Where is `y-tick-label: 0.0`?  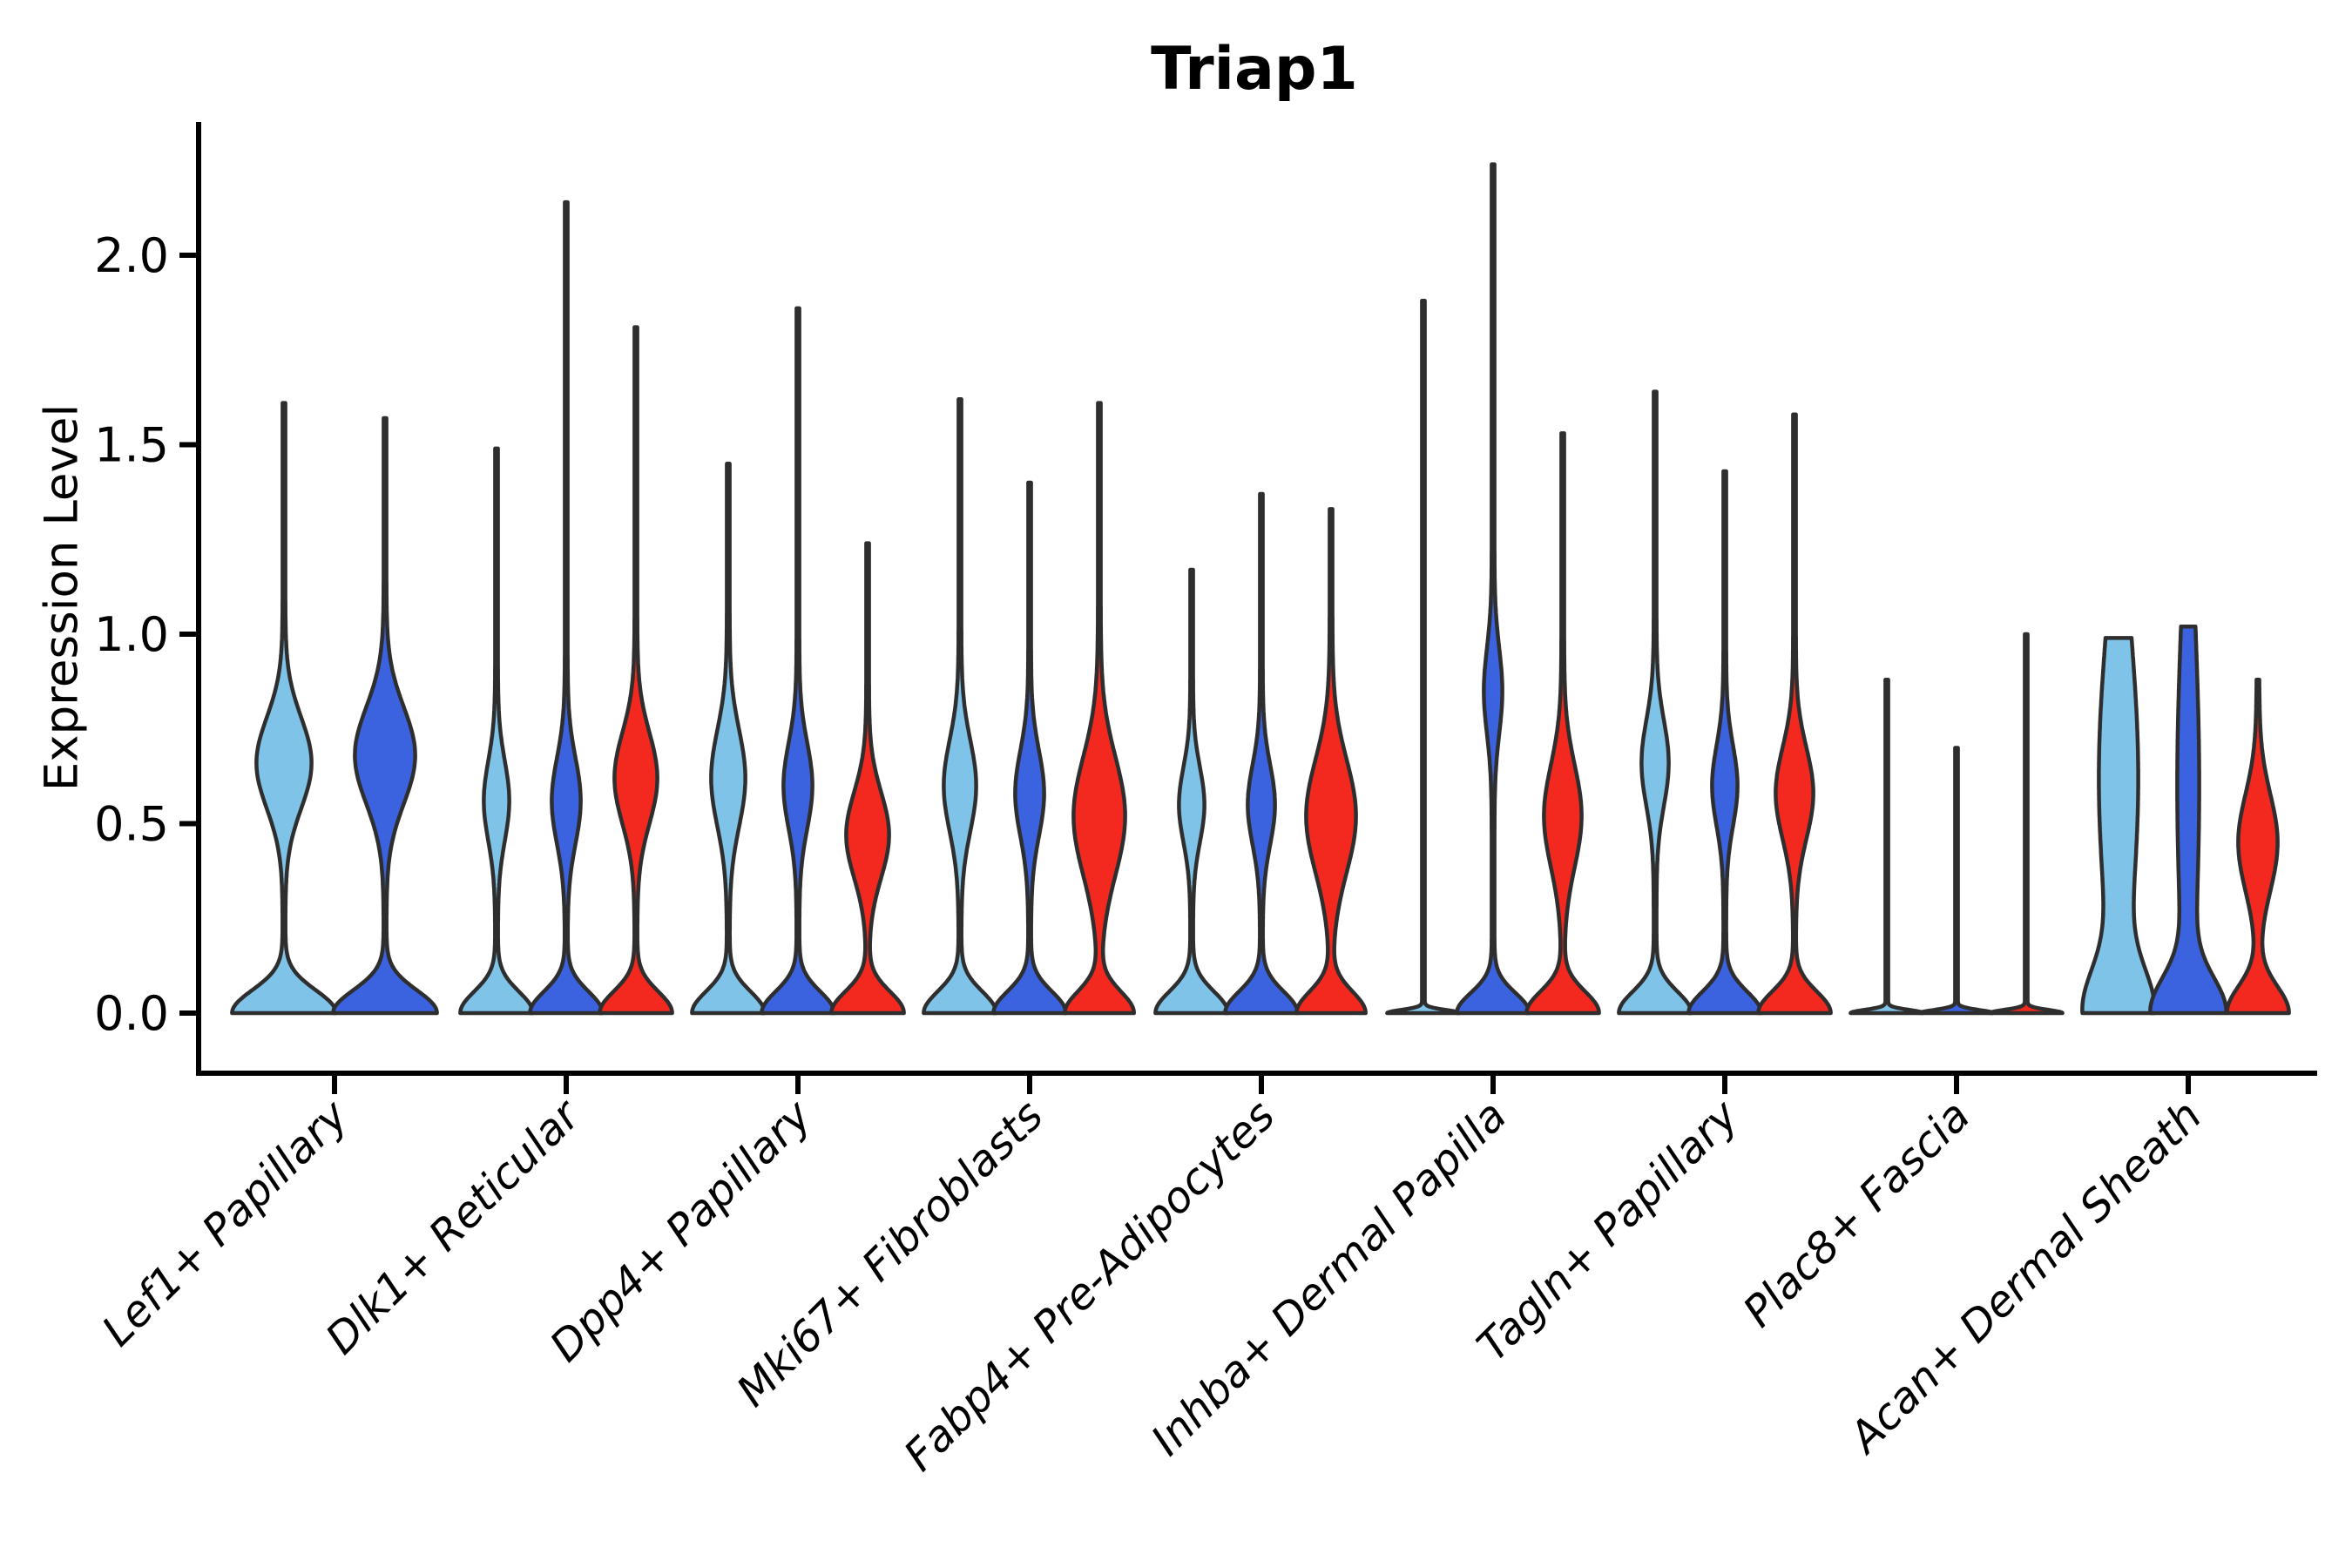
y-tick-label: 0.0 is located at coordinates (131, 1014).